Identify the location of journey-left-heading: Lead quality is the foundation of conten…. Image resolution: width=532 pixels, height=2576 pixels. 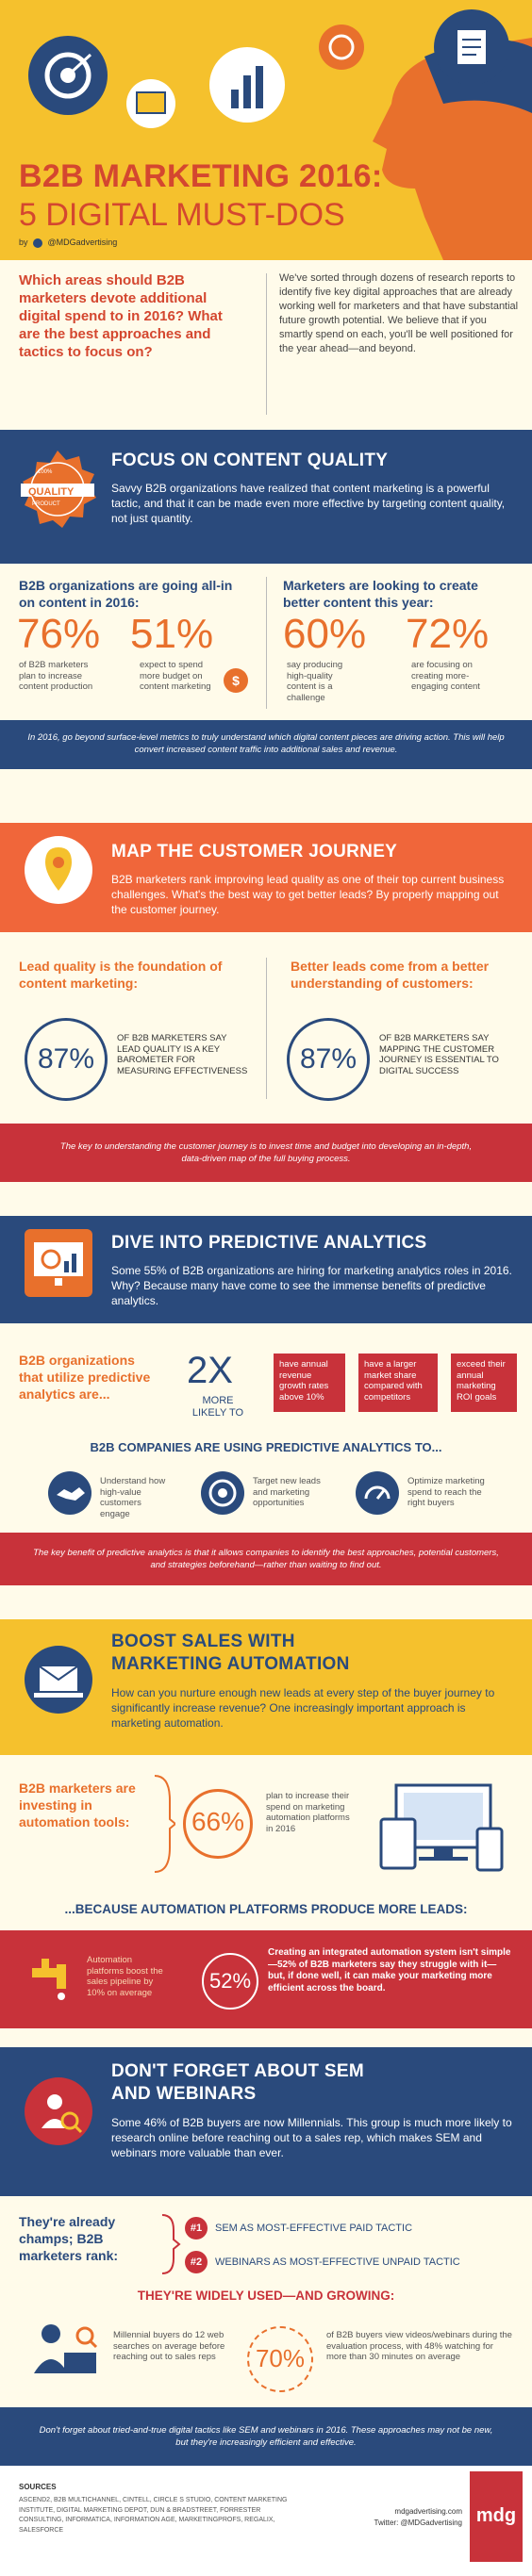
(121, 975).